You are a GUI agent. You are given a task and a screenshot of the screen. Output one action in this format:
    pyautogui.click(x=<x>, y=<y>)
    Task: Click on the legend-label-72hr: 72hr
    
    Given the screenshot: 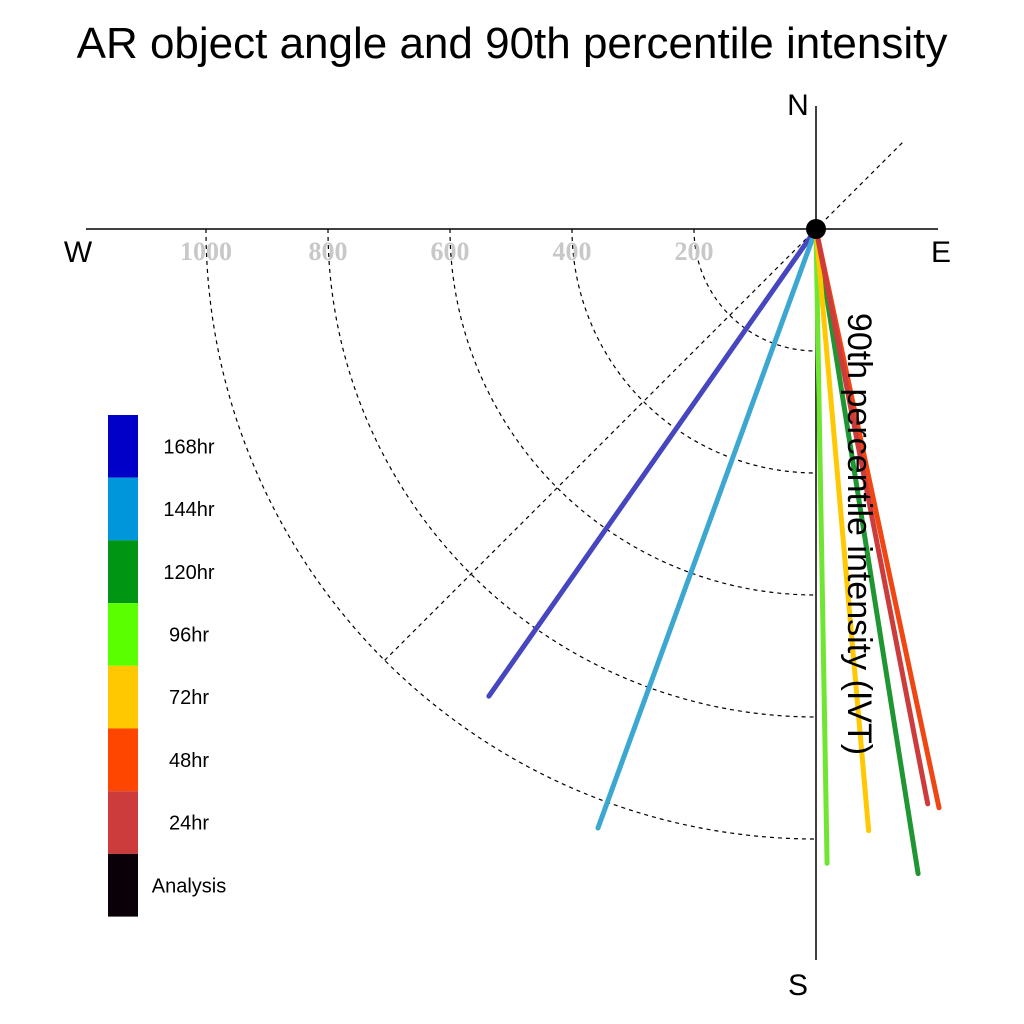 What is the action you would take?
    pyautogui.click(x=189, y=698)
    